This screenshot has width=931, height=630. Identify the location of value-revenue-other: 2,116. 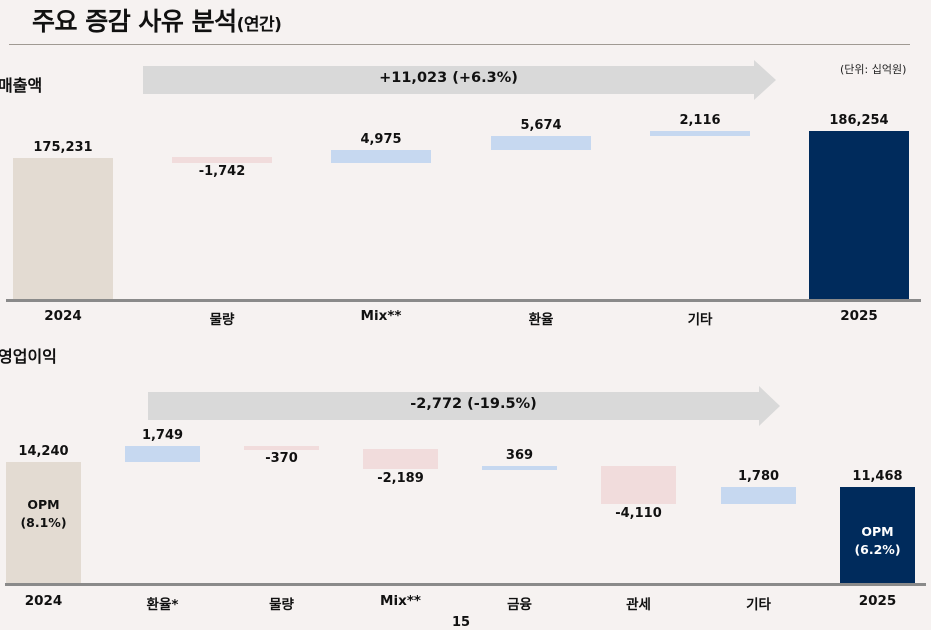
(700, 120).